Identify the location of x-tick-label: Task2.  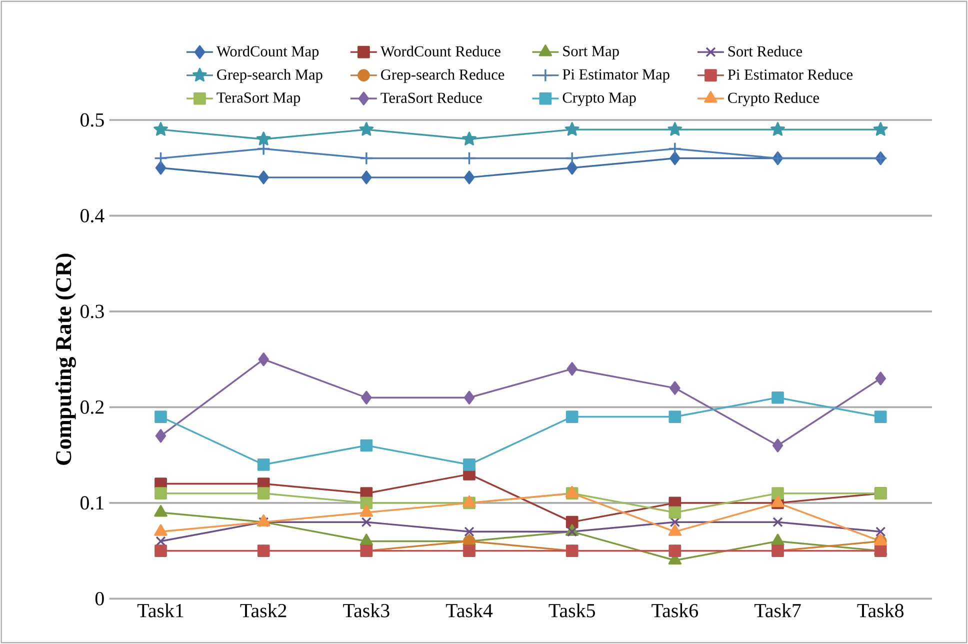
(263, 610).